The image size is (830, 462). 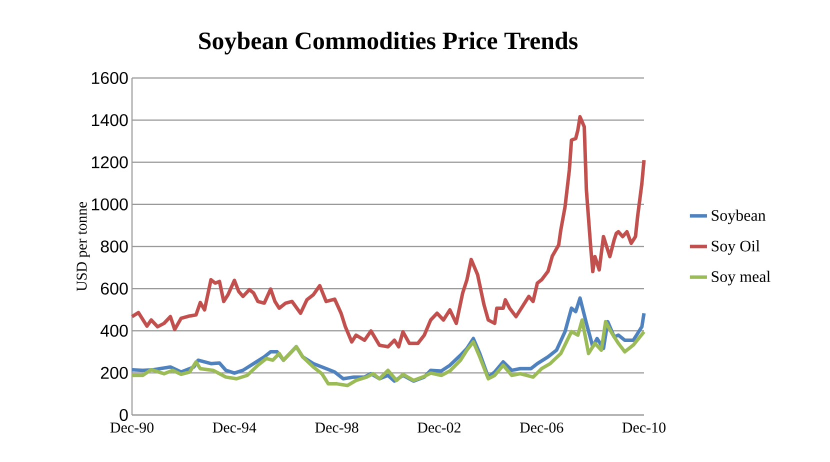 I want to click on legend-label: Soybean, so click(x=739, y=217).